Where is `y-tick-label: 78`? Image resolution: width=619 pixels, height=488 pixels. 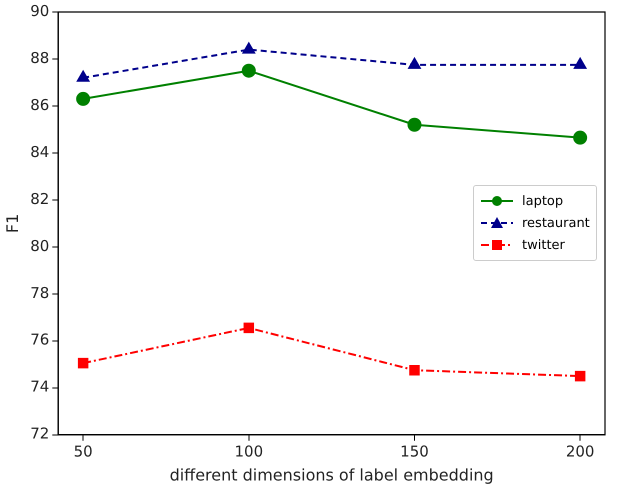 y-tick-label: 78 is located at coordinates (40, 293).